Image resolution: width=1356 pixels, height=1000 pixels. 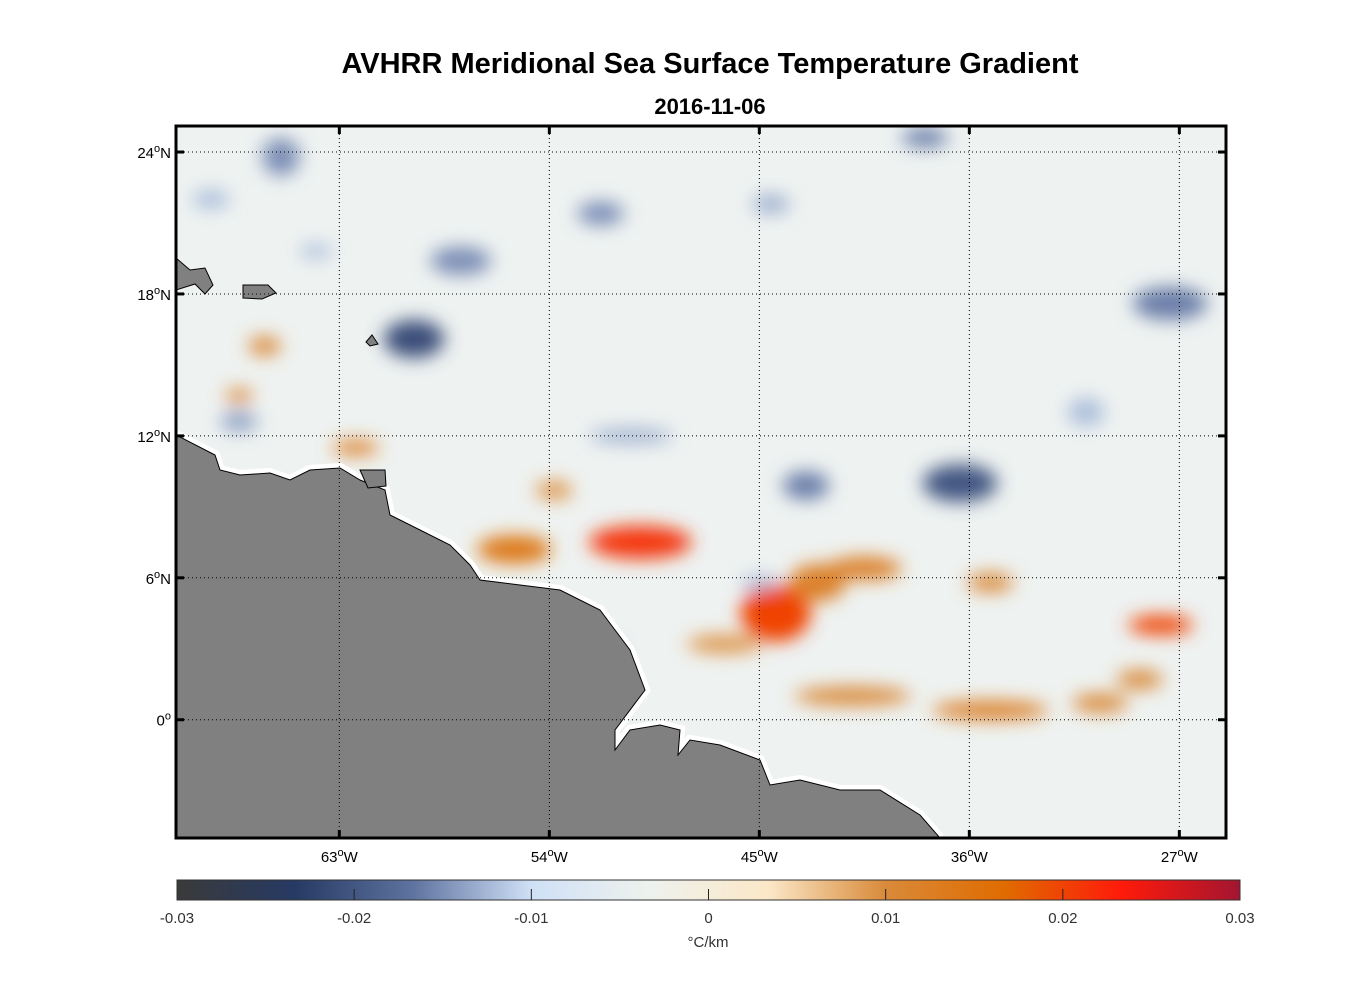 I want to click on y-tick-label: 12oN, so click(x=154, y=436).